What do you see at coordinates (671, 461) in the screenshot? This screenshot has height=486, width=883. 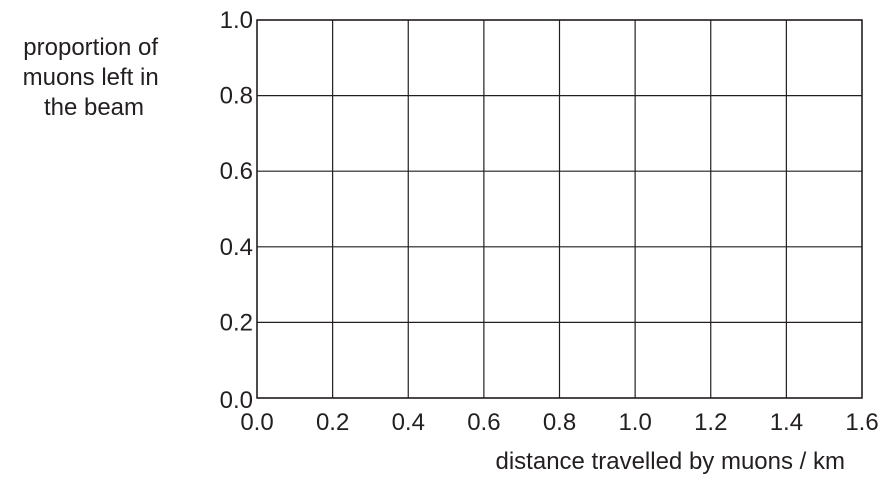 I see `x-axis-label: distance travelled by muons / km` at bounding box center [671, 461].